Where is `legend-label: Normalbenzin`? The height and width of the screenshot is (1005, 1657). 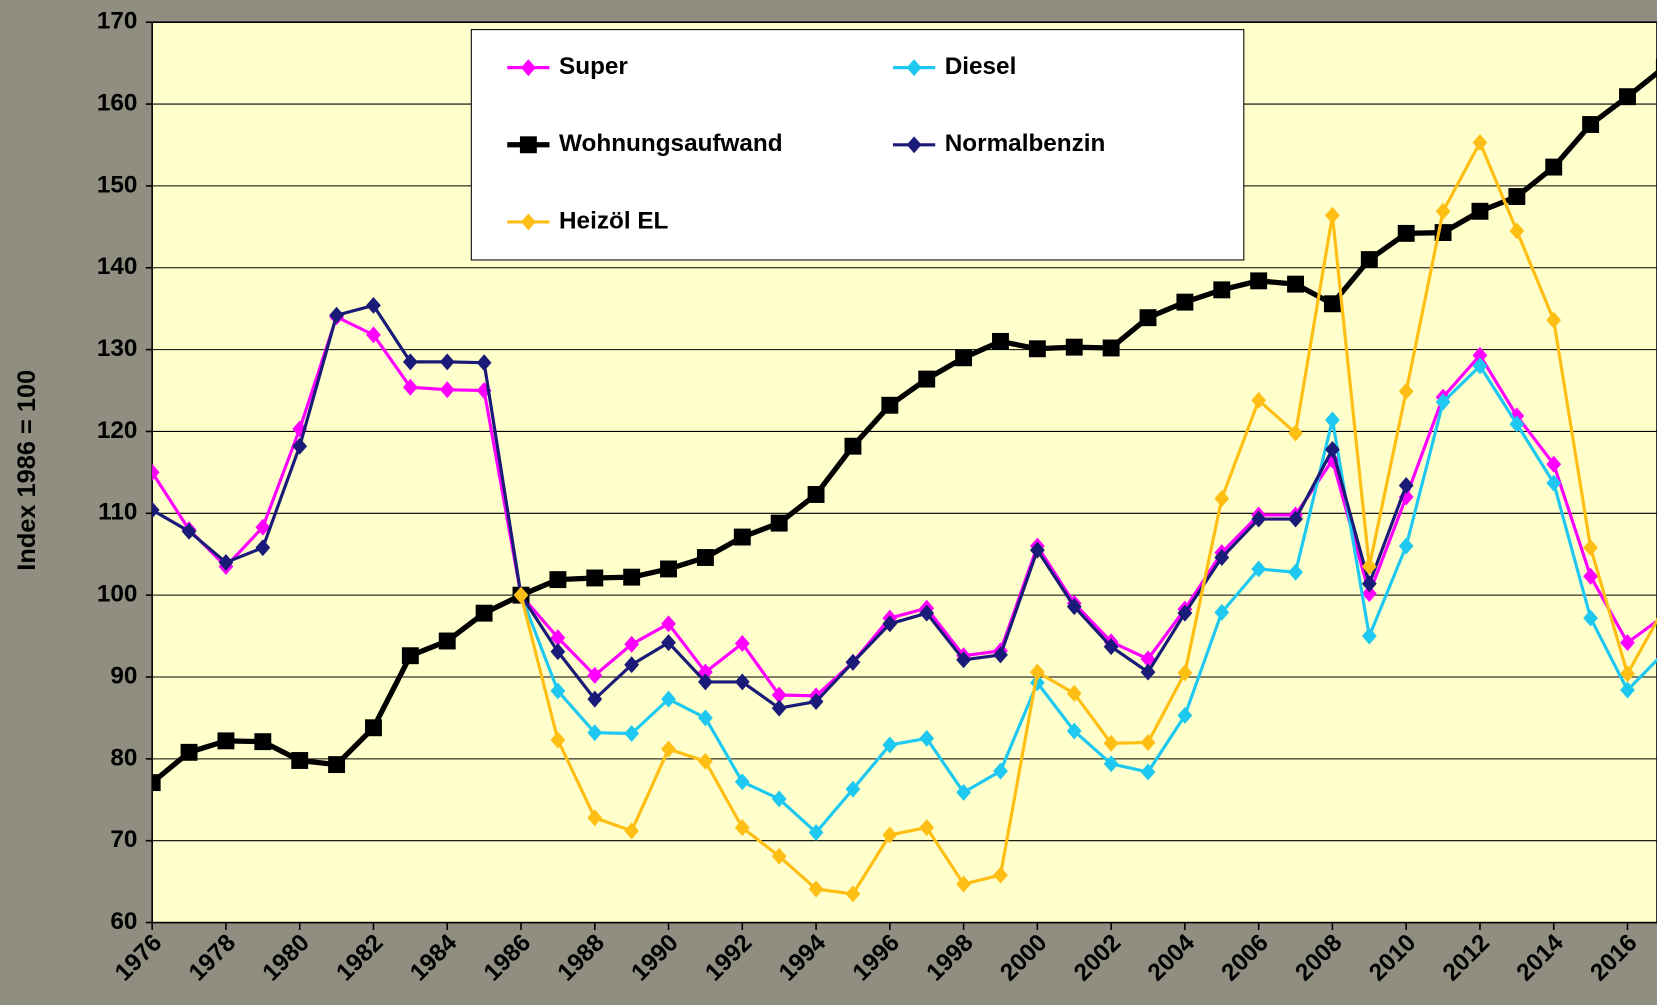
legend-label: Normalbenzin is located at coordinates (1025, 143).